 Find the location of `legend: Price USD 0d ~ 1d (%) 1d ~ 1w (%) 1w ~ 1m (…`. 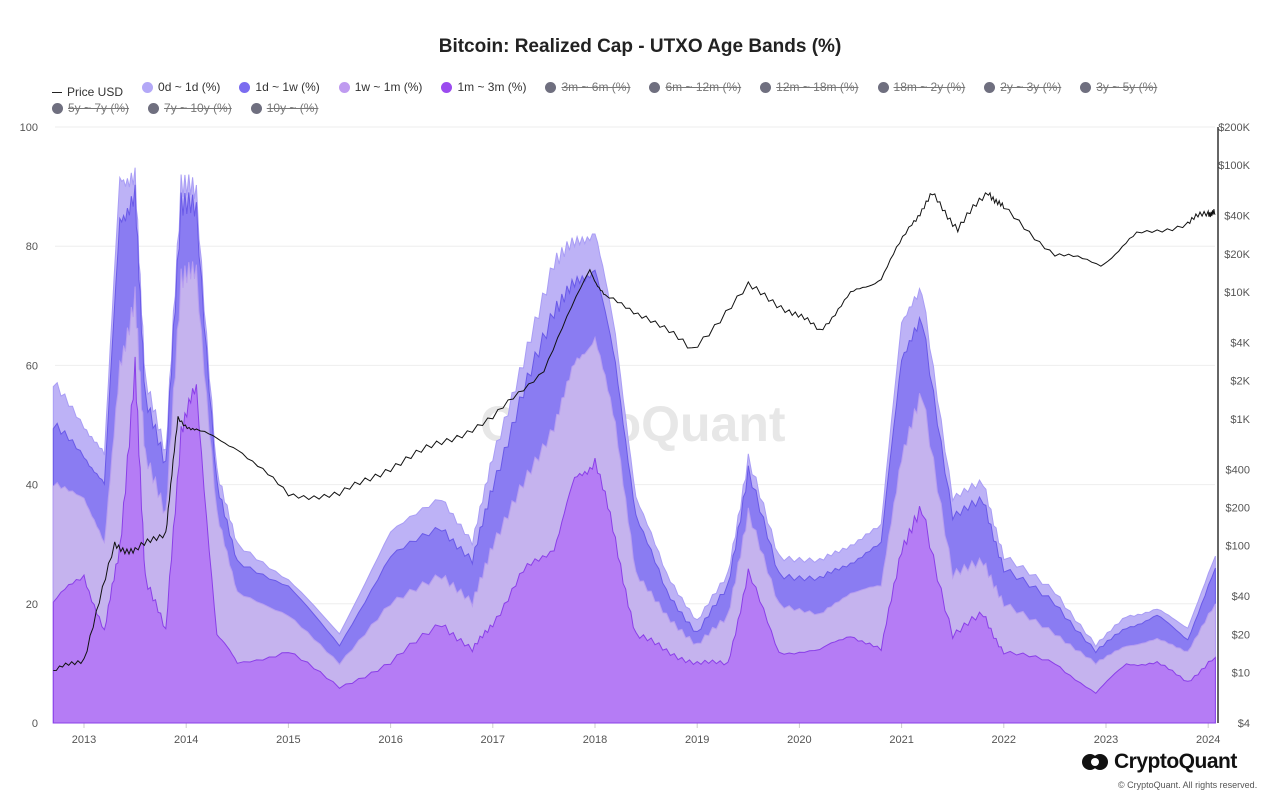

legend: Price USD 0d ~ 1d (%) 1d ~ 1w (%) 1w ~ 1m (… is located at coordinates (652, 98).